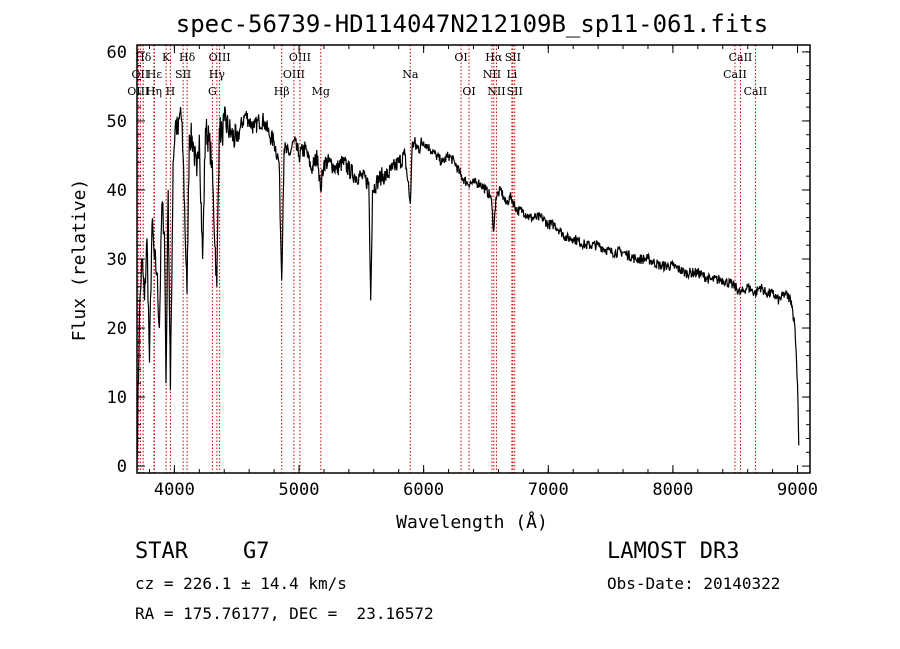 The width and height of the screenshot is (900, 649). What do you see at coordinates (117, 329) in the screenshot?
I see `y-tick-label: 20` at bounding box center [117, 329].